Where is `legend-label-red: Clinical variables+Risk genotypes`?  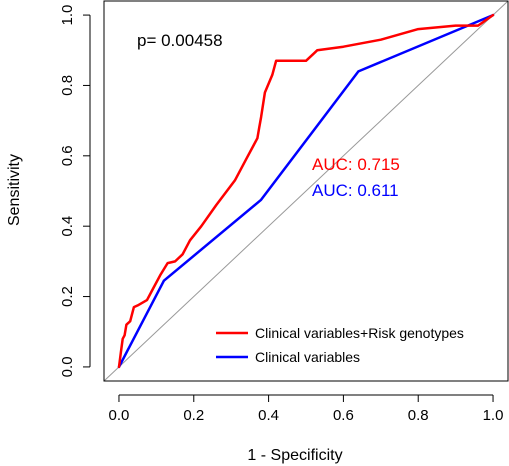
legend-label-red: Clinical variables+Risk genotypes is located at coordinates (359, 333).